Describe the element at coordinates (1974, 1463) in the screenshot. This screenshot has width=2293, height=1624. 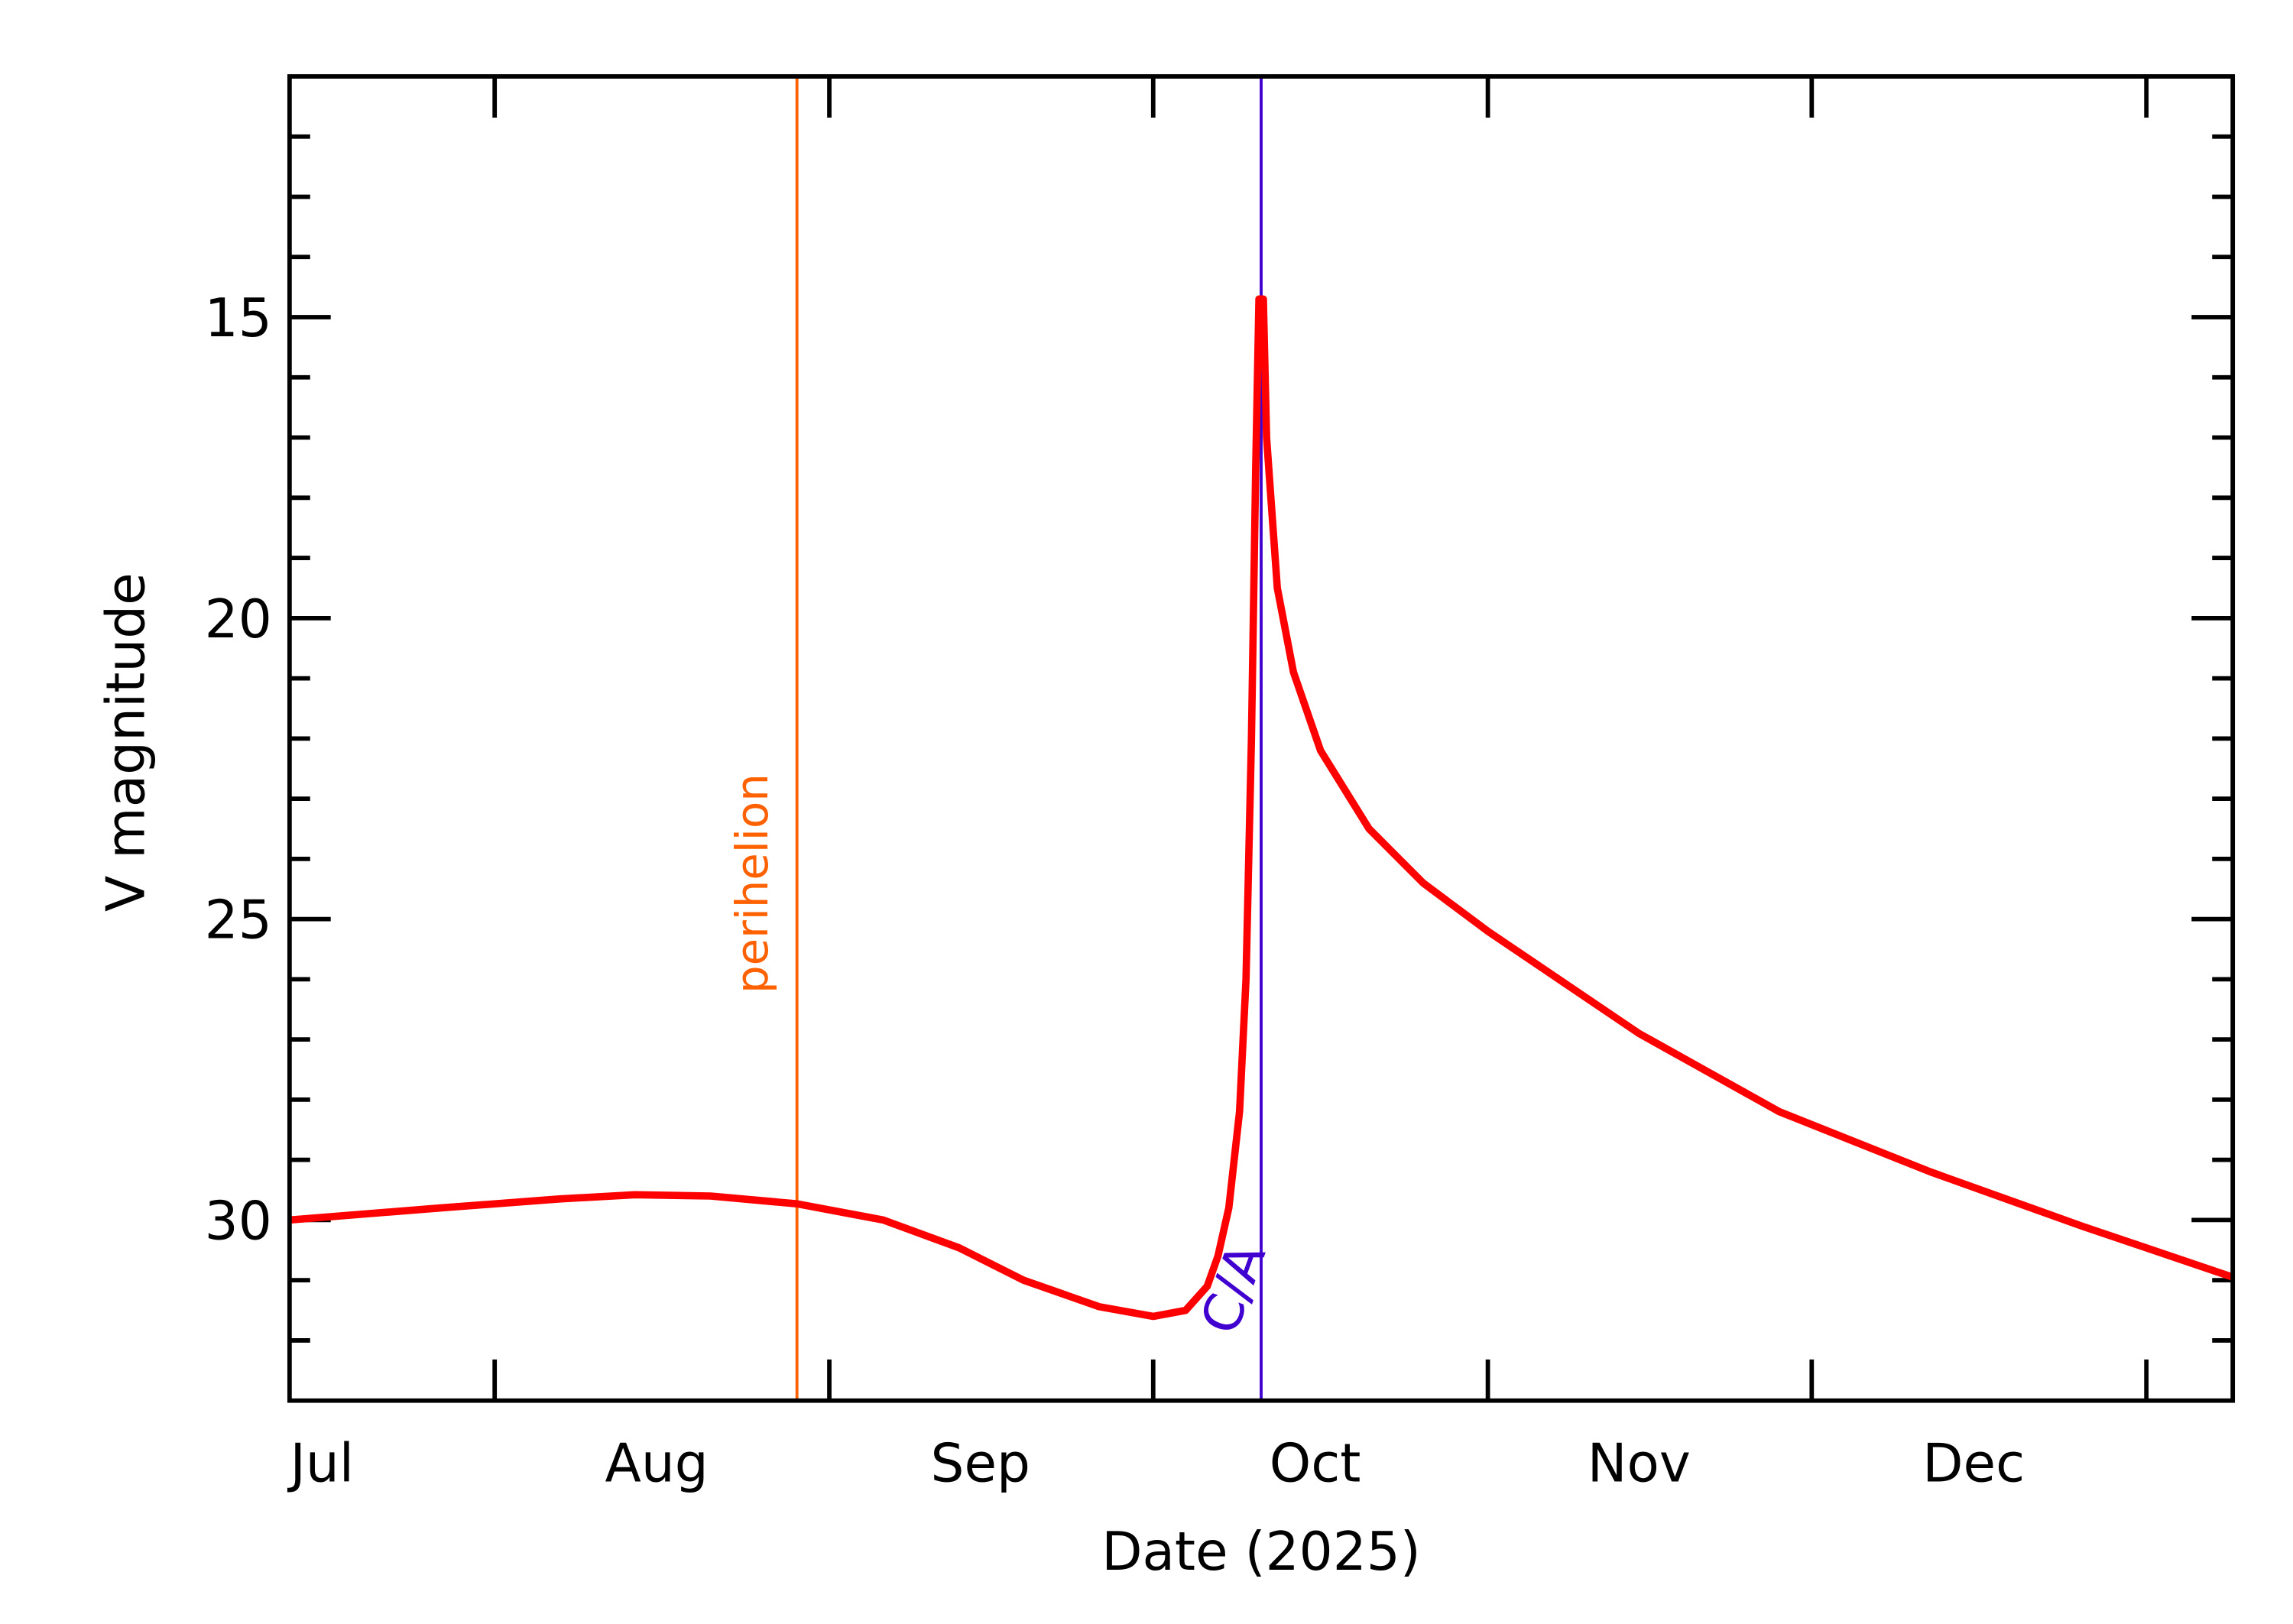
I see `x-tick-label: Dec` at that location.